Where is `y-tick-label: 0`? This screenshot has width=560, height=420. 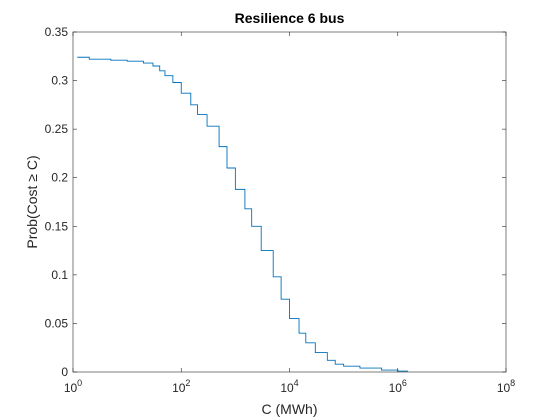 y-tick-label: 0 is located at coordinates (64, 372).